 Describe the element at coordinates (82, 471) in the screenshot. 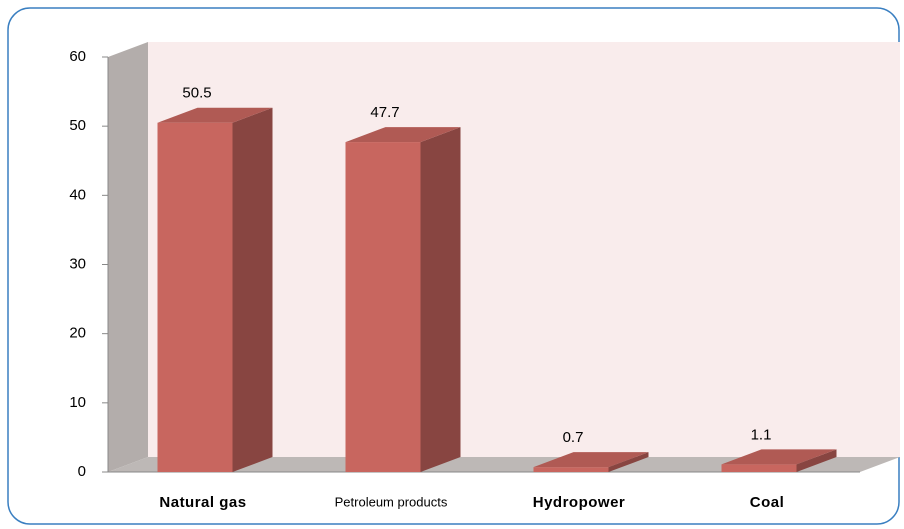

I see `y-tick-label: 0` at that location.